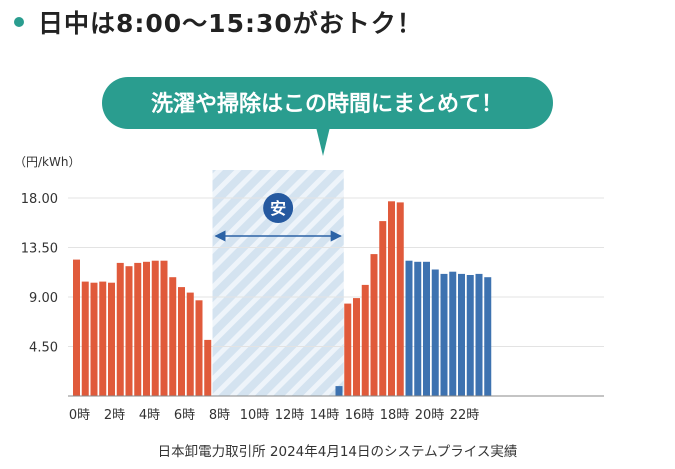 Image resolution: width=675 pixels, height=469 pixels. Describe the element at coordinates (39, 249) in the screenshot. I see `y-tick-label: 13.50` at that location.